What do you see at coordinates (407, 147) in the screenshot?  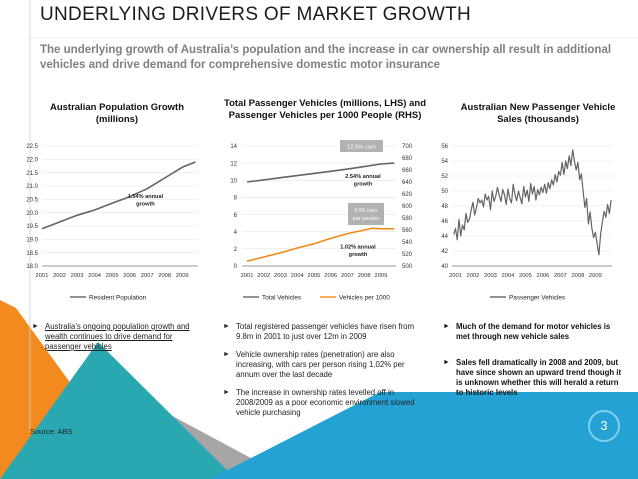 I see `y-tick-label: 700` at bounding box center [407, 147].